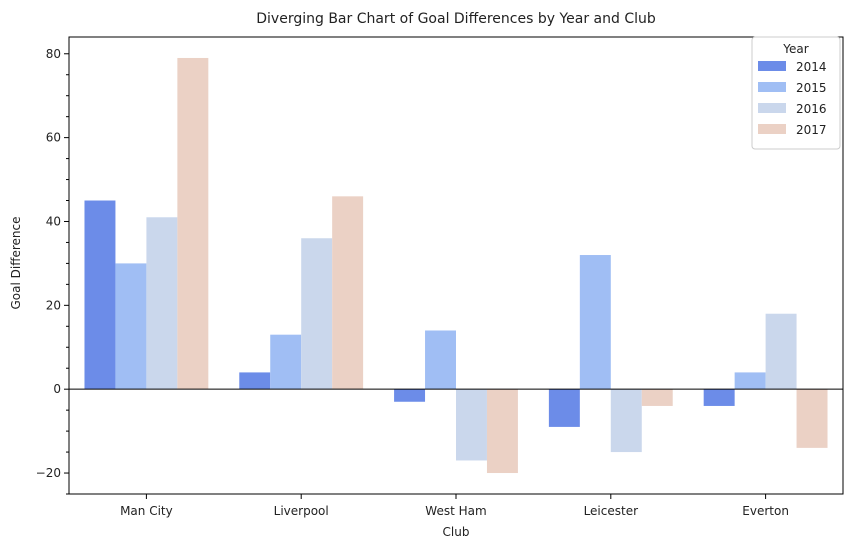 The width and height of the screenshot is (853, 547). Describe the element at coordinates (440, 360) in the screenshot. I see `bar-west-ham-2015` at that location.